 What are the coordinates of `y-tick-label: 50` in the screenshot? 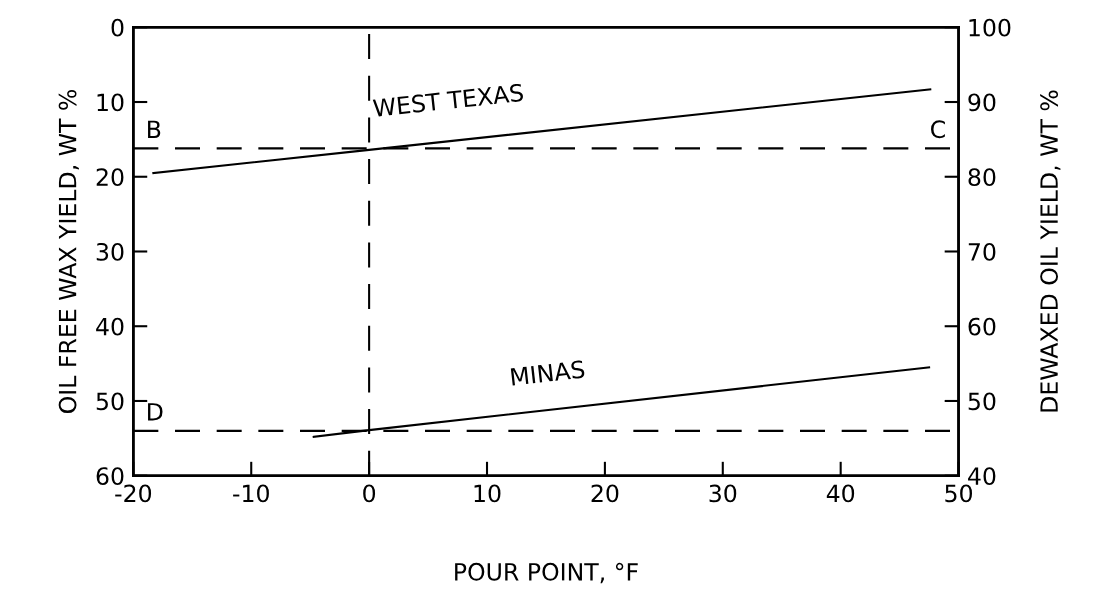 It's located at (110, 401).